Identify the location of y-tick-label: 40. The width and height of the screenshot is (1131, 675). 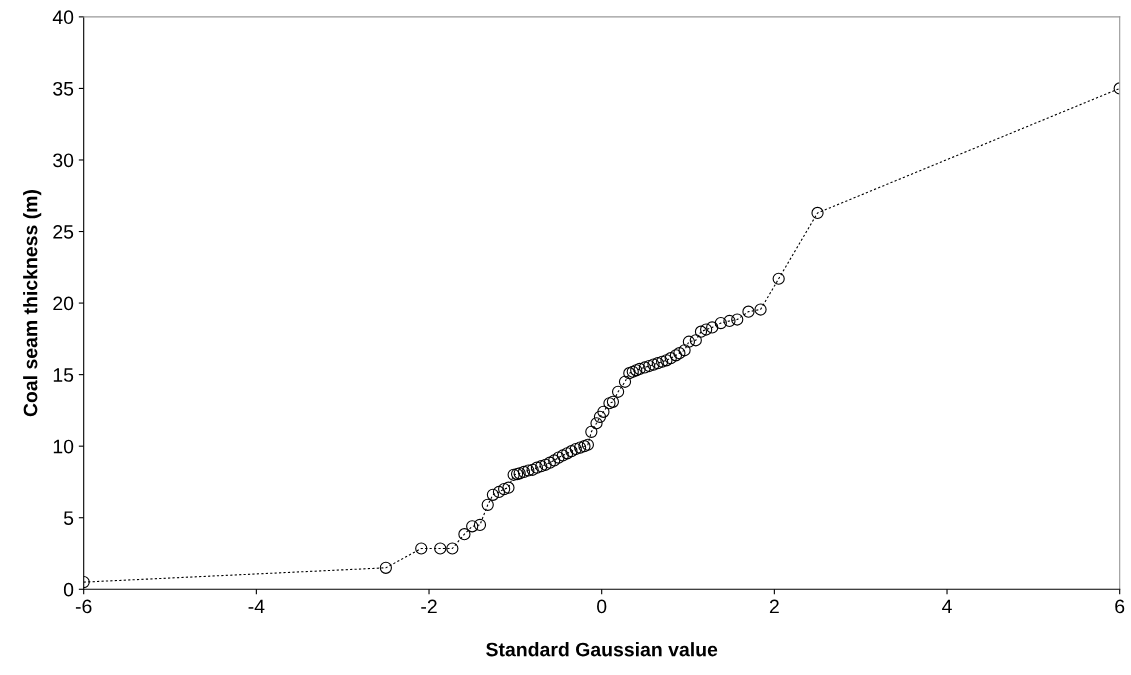
(63, 17).